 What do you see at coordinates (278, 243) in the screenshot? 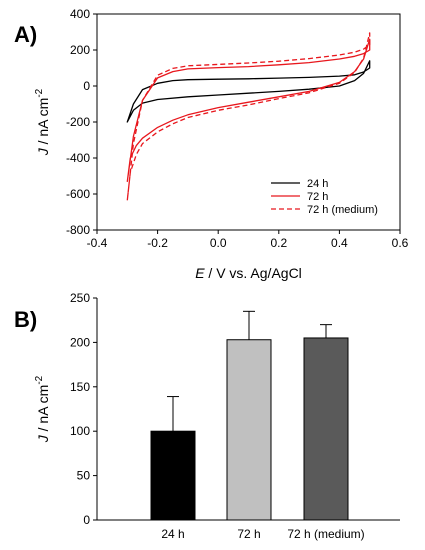
I see `cv-x-tick-label: 0.2` at bounding box center [278, 243].